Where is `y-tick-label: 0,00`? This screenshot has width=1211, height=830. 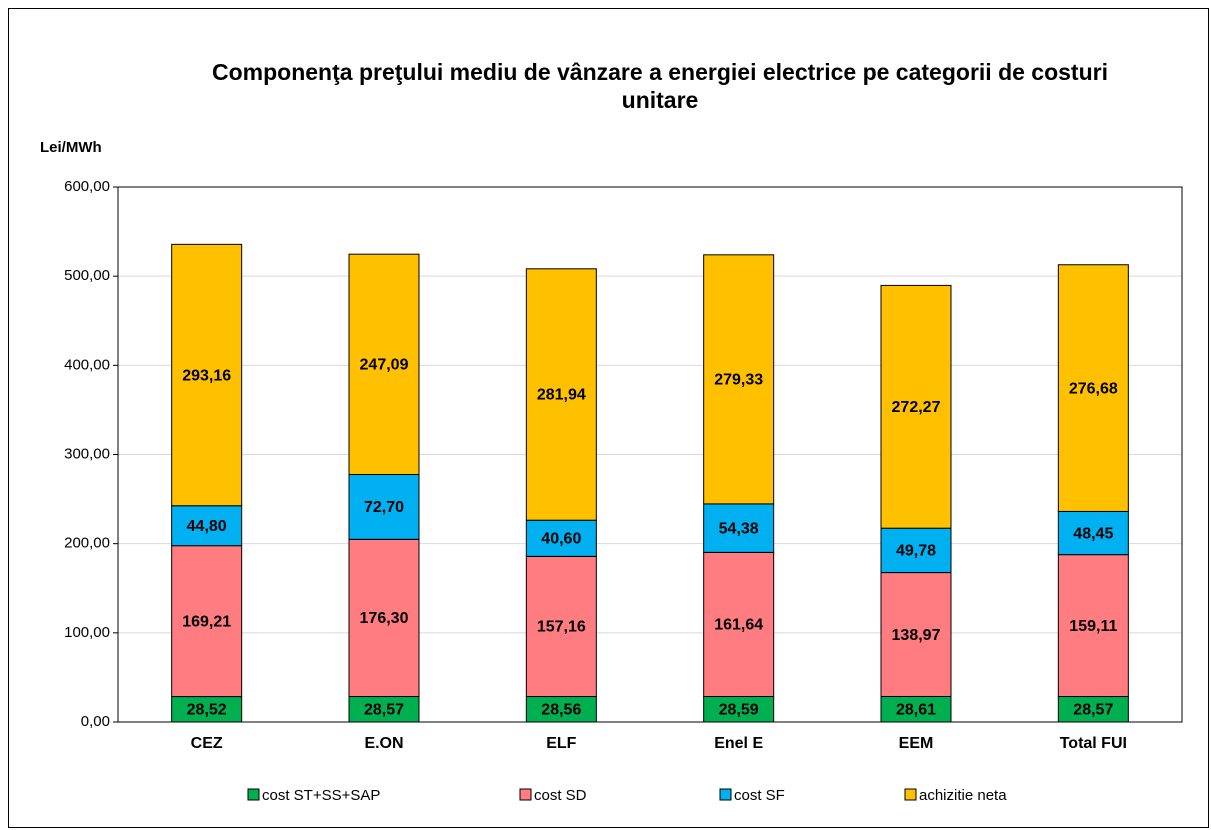 y-tick-label: 0,00 is located at coordinates (95, 721).